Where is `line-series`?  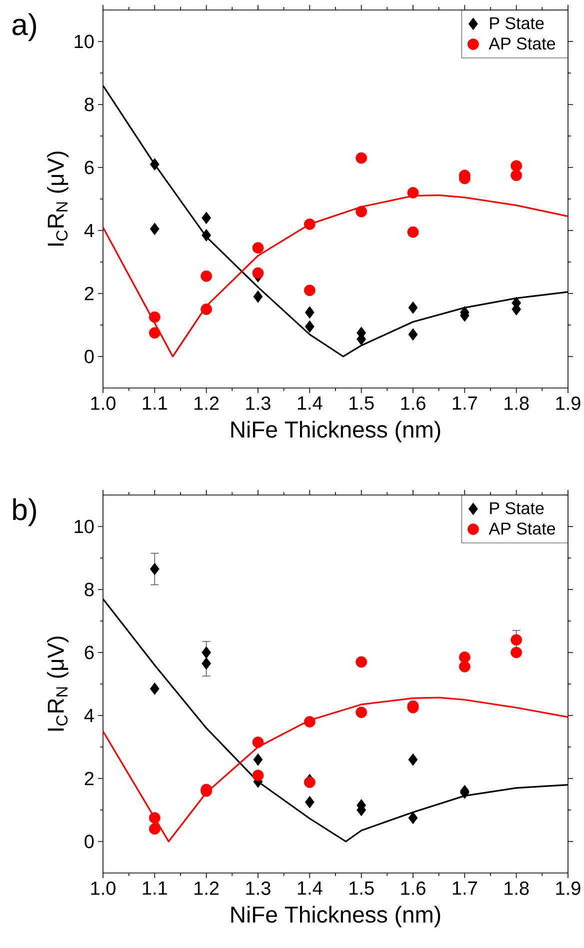
line-series is located at coordinates (335, 769).